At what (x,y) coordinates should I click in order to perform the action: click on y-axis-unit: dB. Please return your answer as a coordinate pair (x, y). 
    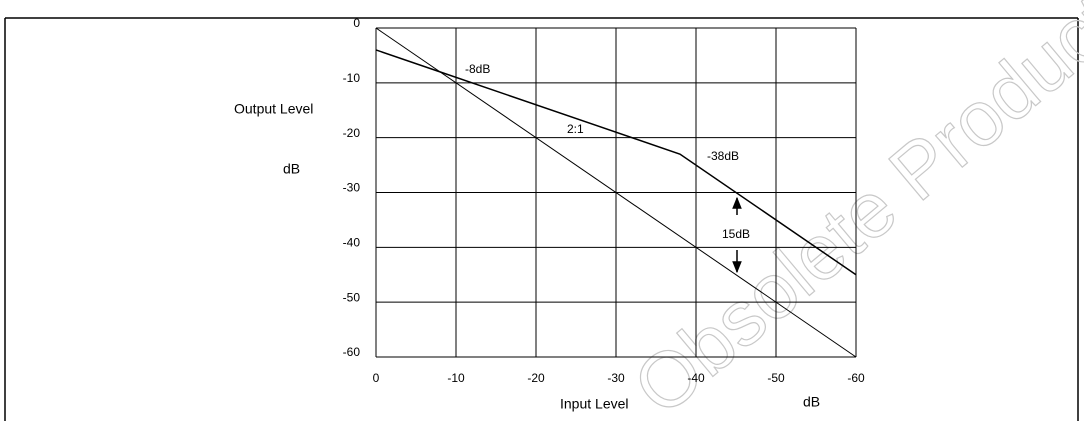
    Looking at the image, I should click on (291, 169).